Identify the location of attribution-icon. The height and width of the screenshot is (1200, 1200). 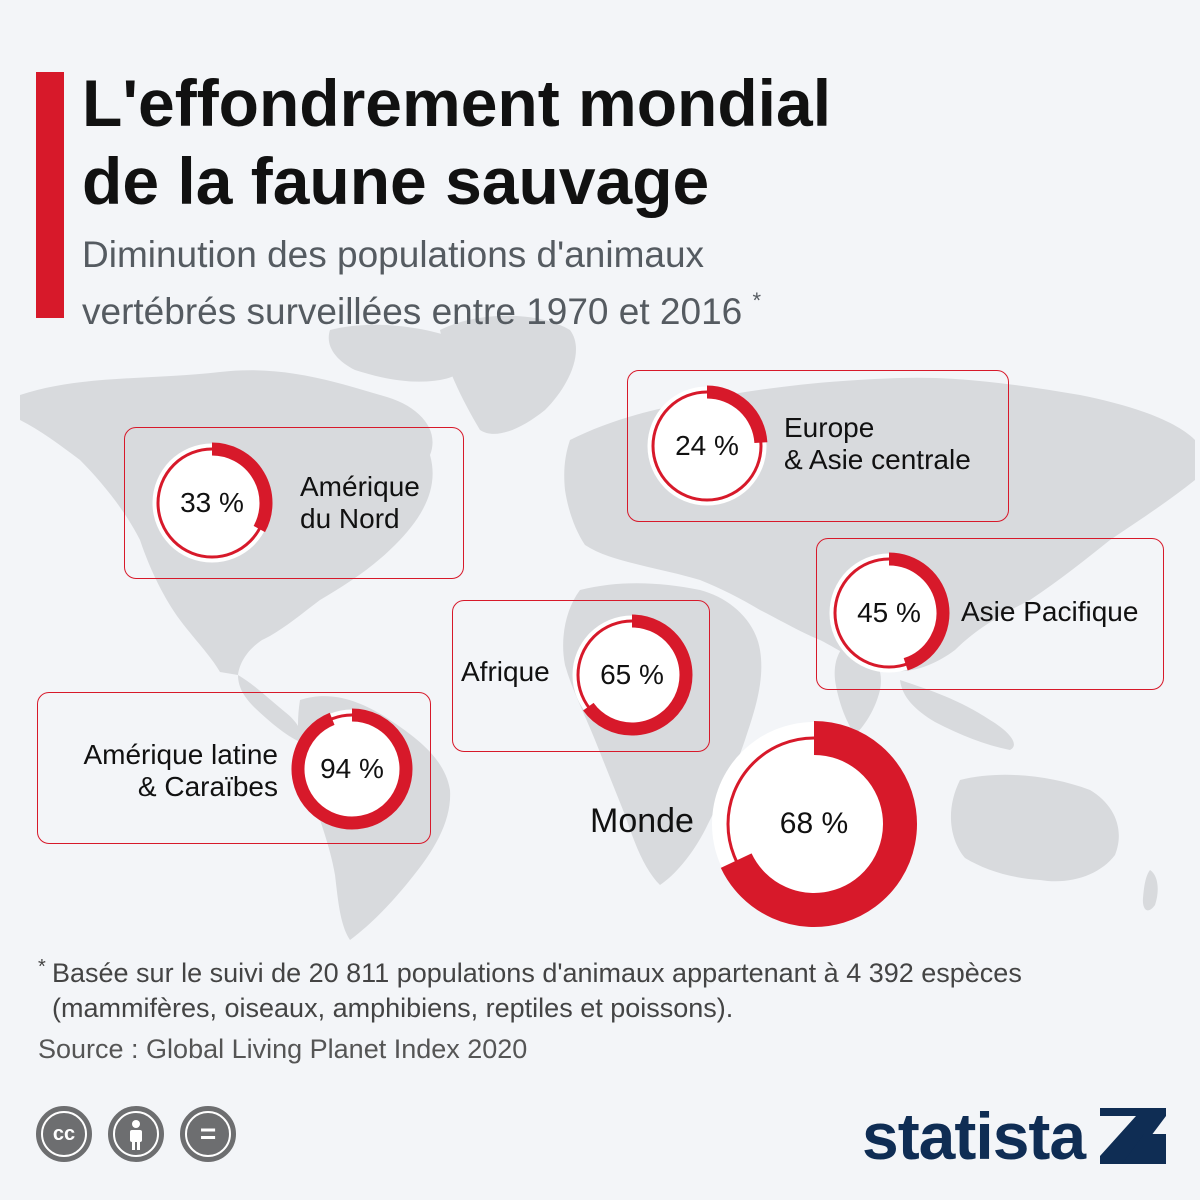
(136, 1134).